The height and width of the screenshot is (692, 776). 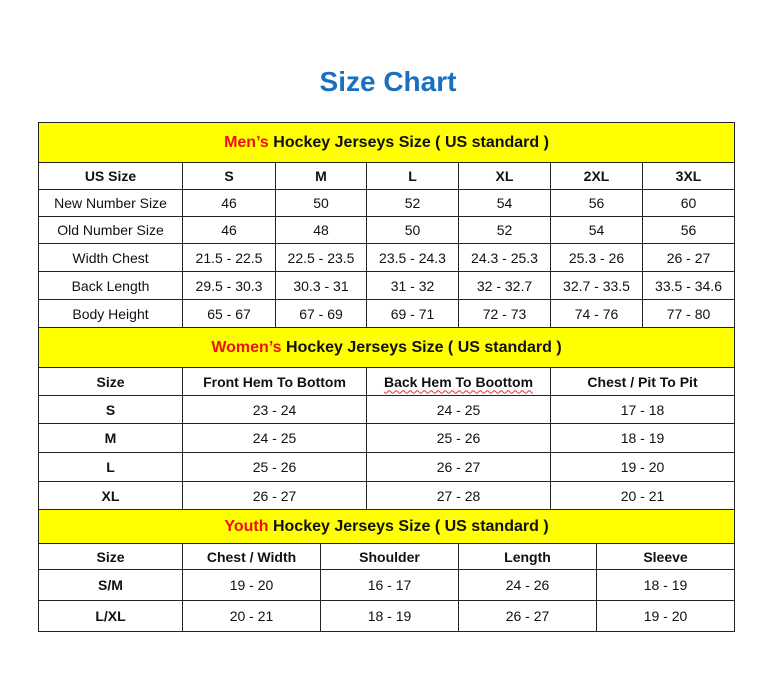 What do you see at coordinates (408, 526) in the screenshot?
I see `youth-heading-text: Hockey Jerseys Size ( US standard )` at bounding box center [408, 526].